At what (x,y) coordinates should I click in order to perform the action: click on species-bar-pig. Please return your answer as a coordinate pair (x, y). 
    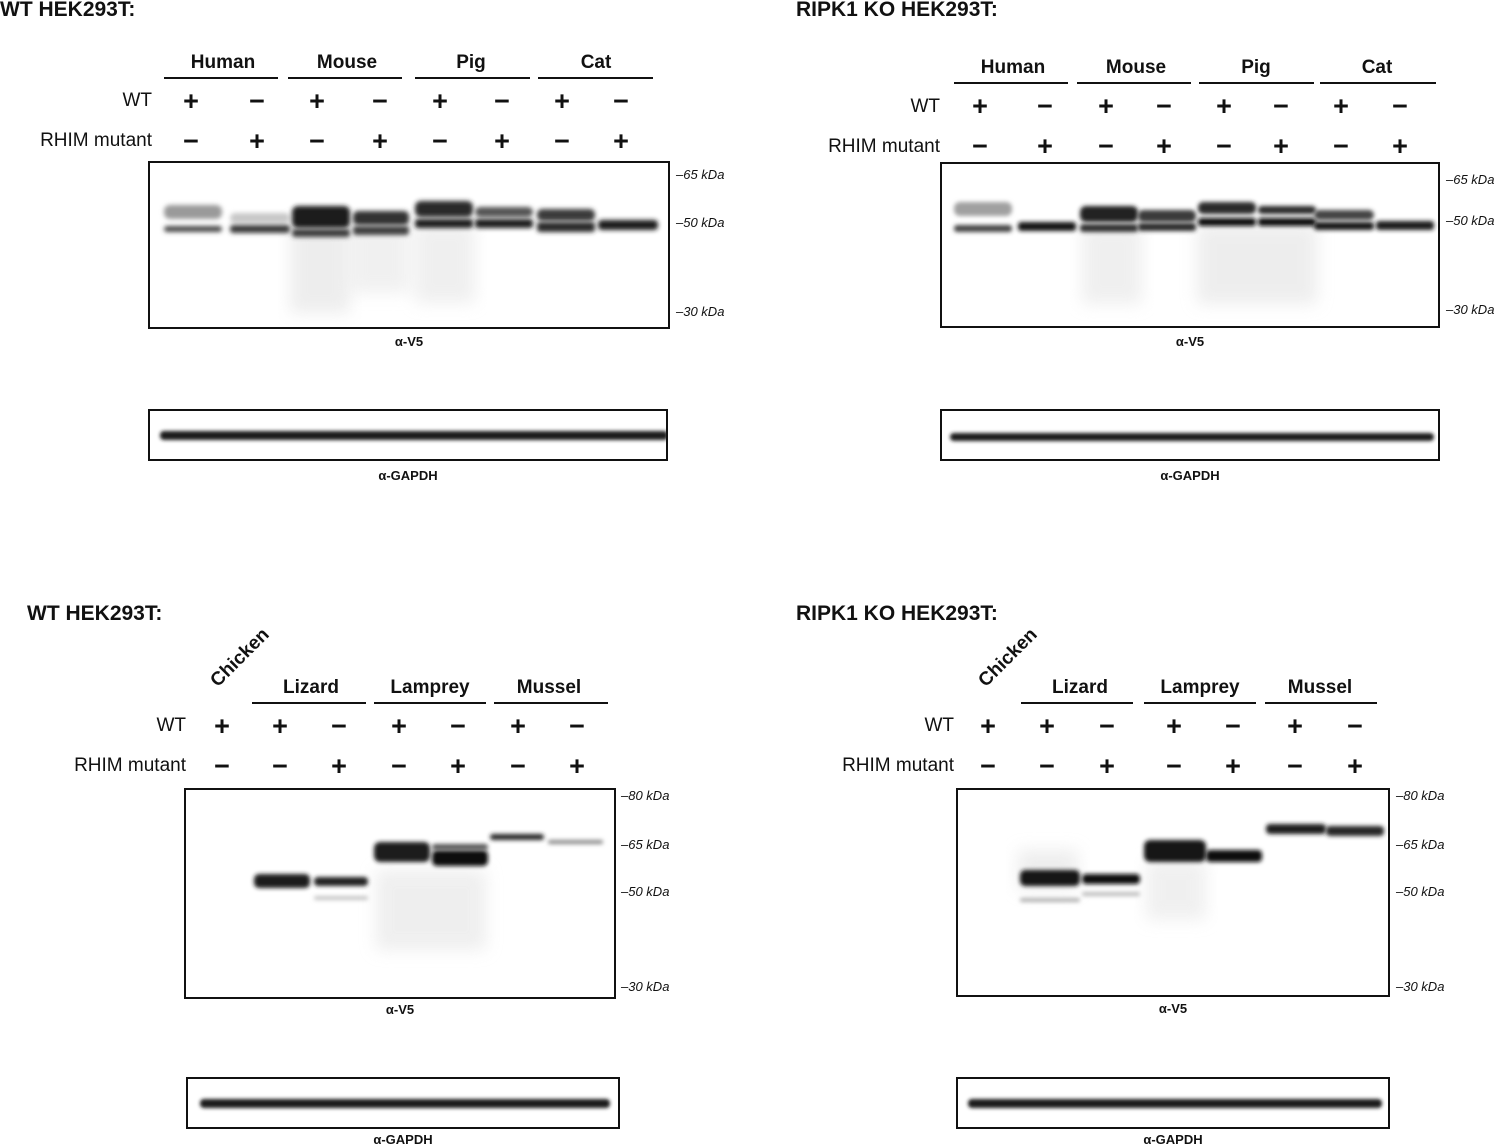
    Looking at the image, I should click on (472, 78).